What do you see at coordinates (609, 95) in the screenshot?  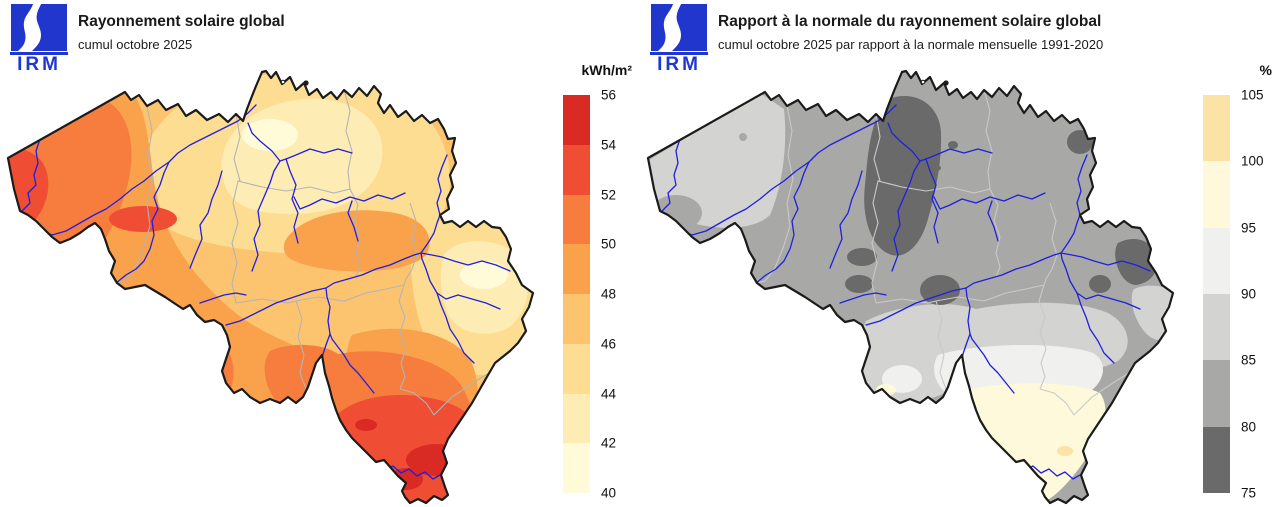 I see `legend-tick: 56` at bounding box center [609, 95].